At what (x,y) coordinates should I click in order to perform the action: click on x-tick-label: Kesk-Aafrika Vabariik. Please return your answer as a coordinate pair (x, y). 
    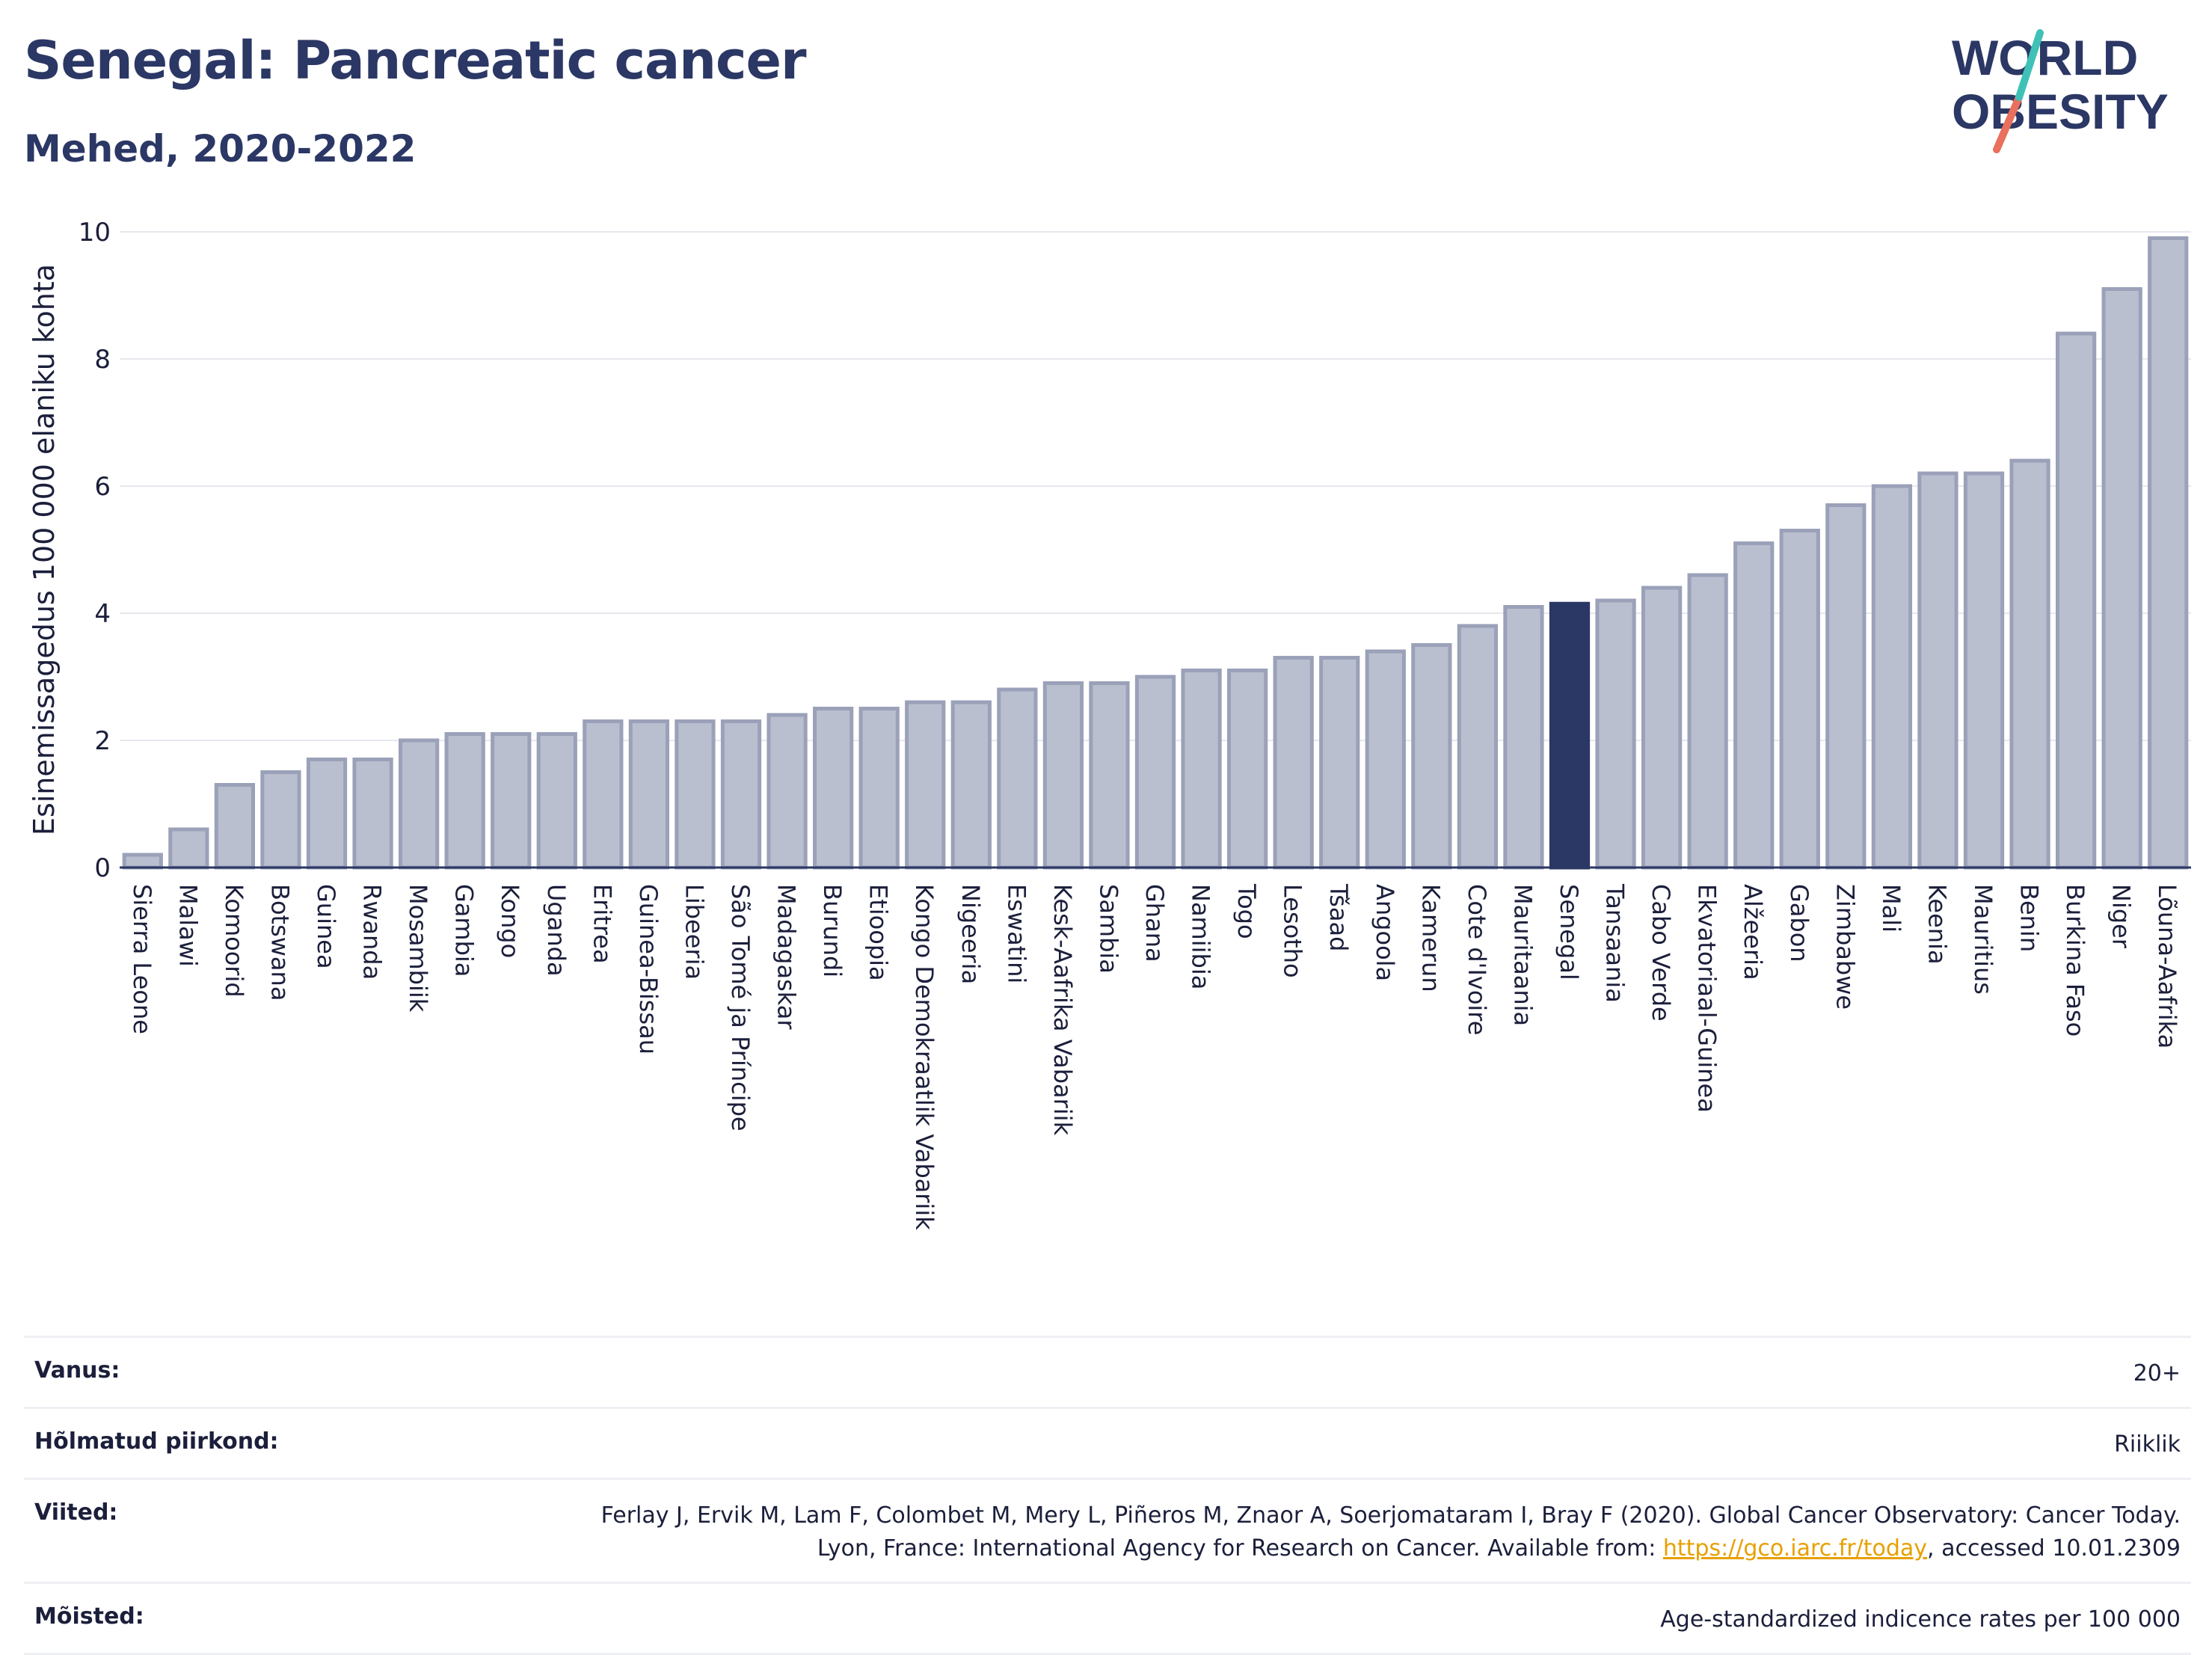
    Looking at the image, I should click on (1062, 1010).